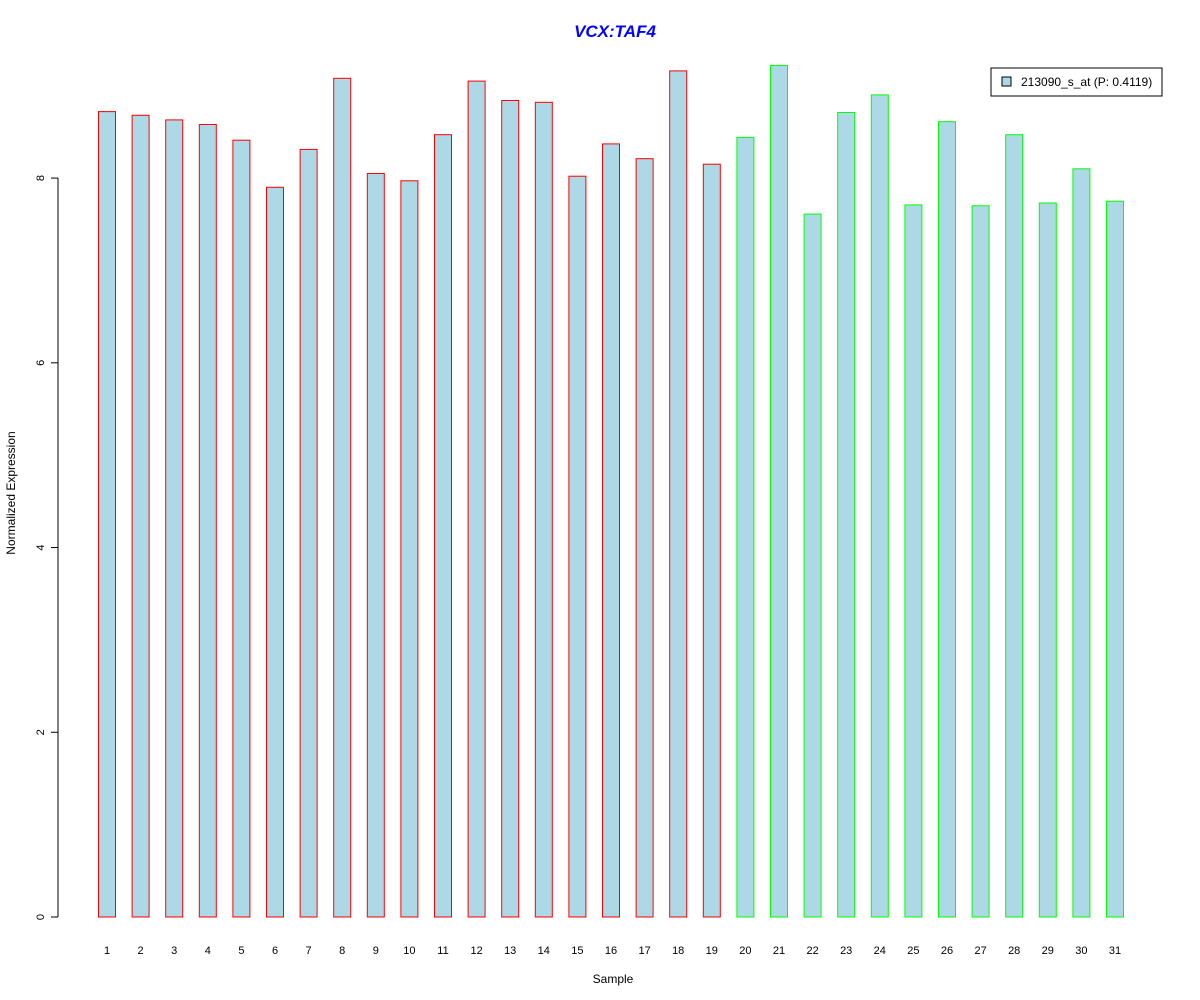 The height and width of the screenshot is (1000, 1200). I want to click on legend-label: 213090_s_at (P: 0.4119), so click(1086, 82).